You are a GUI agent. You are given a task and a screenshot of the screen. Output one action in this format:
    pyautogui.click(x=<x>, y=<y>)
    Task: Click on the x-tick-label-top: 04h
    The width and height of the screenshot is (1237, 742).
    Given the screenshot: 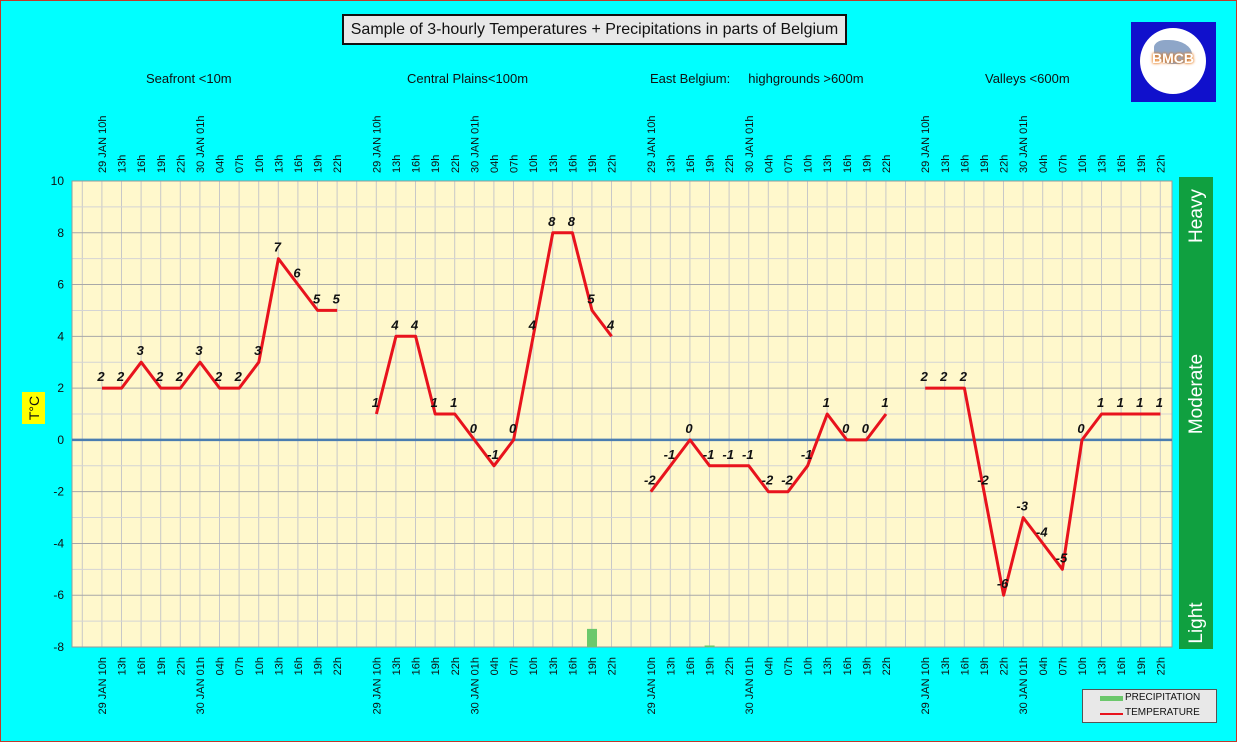 What is the action you would take?
    pyautogui.click(x=495, y=164)
    